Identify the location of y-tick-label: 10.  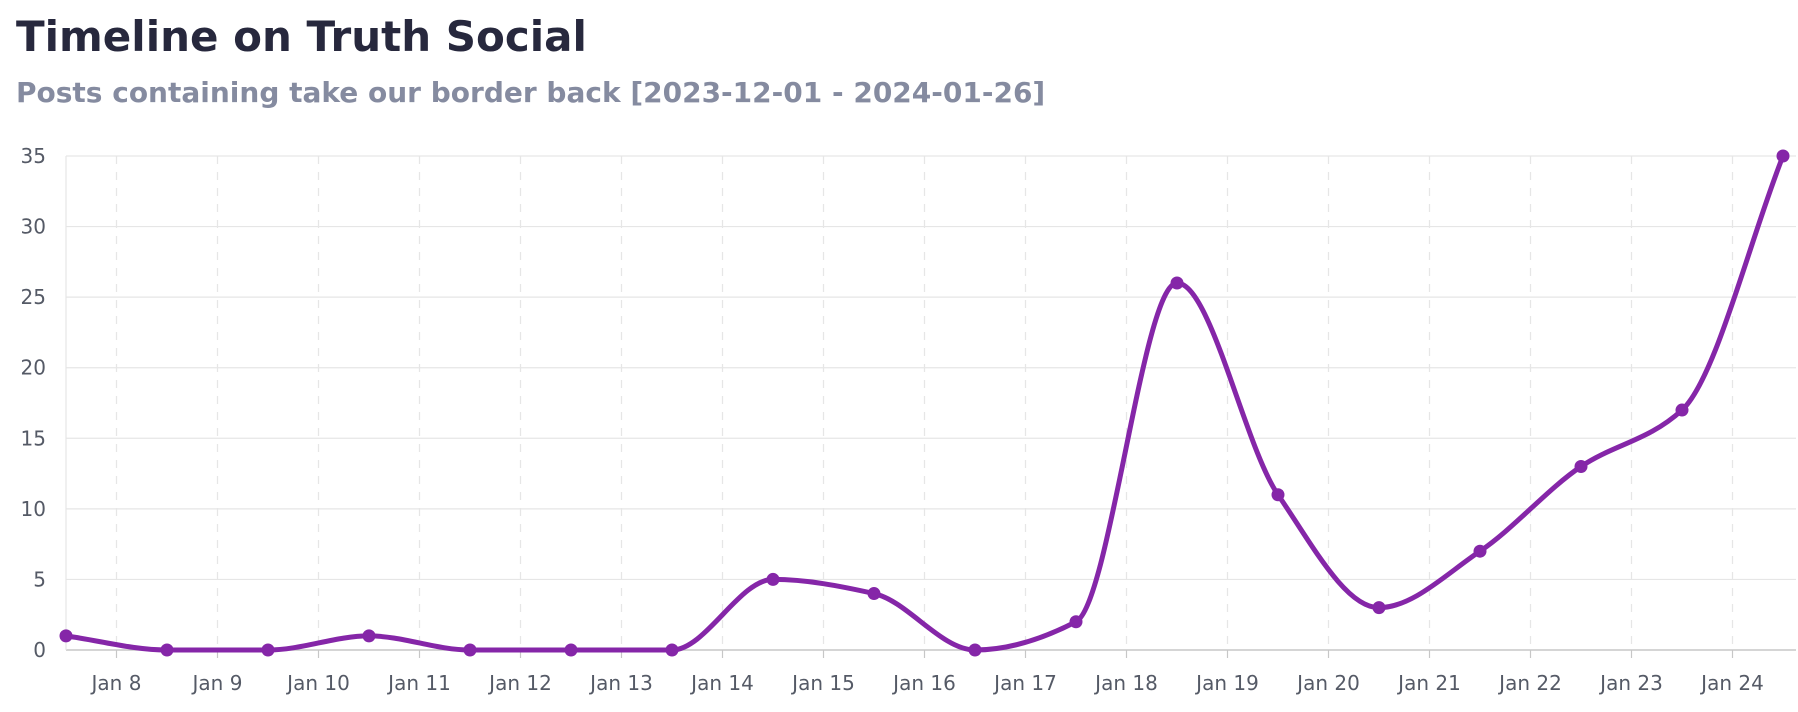
(33, 509).